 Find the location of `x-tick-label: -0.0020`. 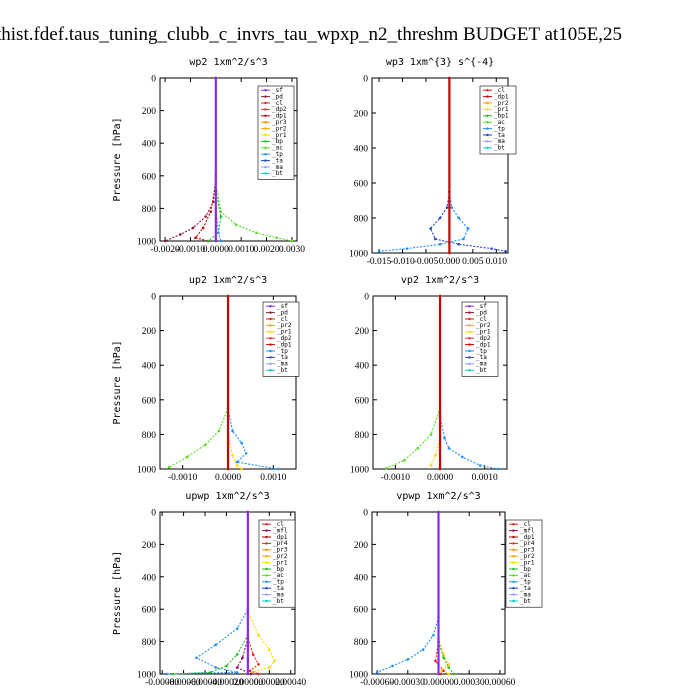

x-tick-label: -0.0020 is located at coordinates (165, 250).